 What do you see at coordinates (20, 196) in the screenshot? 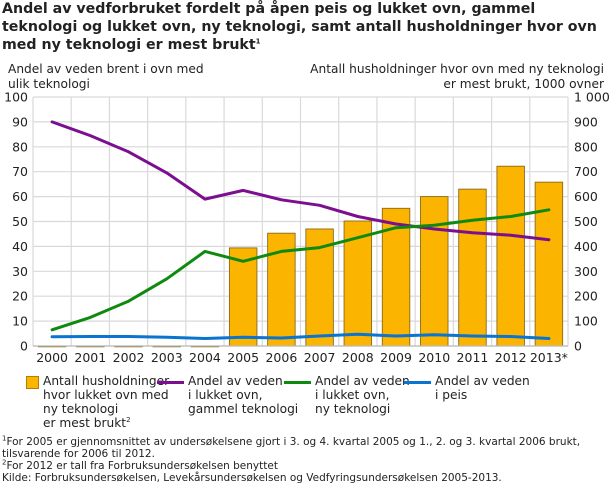
I see `left-tick-label: 60` at bounding box center [20, 196].